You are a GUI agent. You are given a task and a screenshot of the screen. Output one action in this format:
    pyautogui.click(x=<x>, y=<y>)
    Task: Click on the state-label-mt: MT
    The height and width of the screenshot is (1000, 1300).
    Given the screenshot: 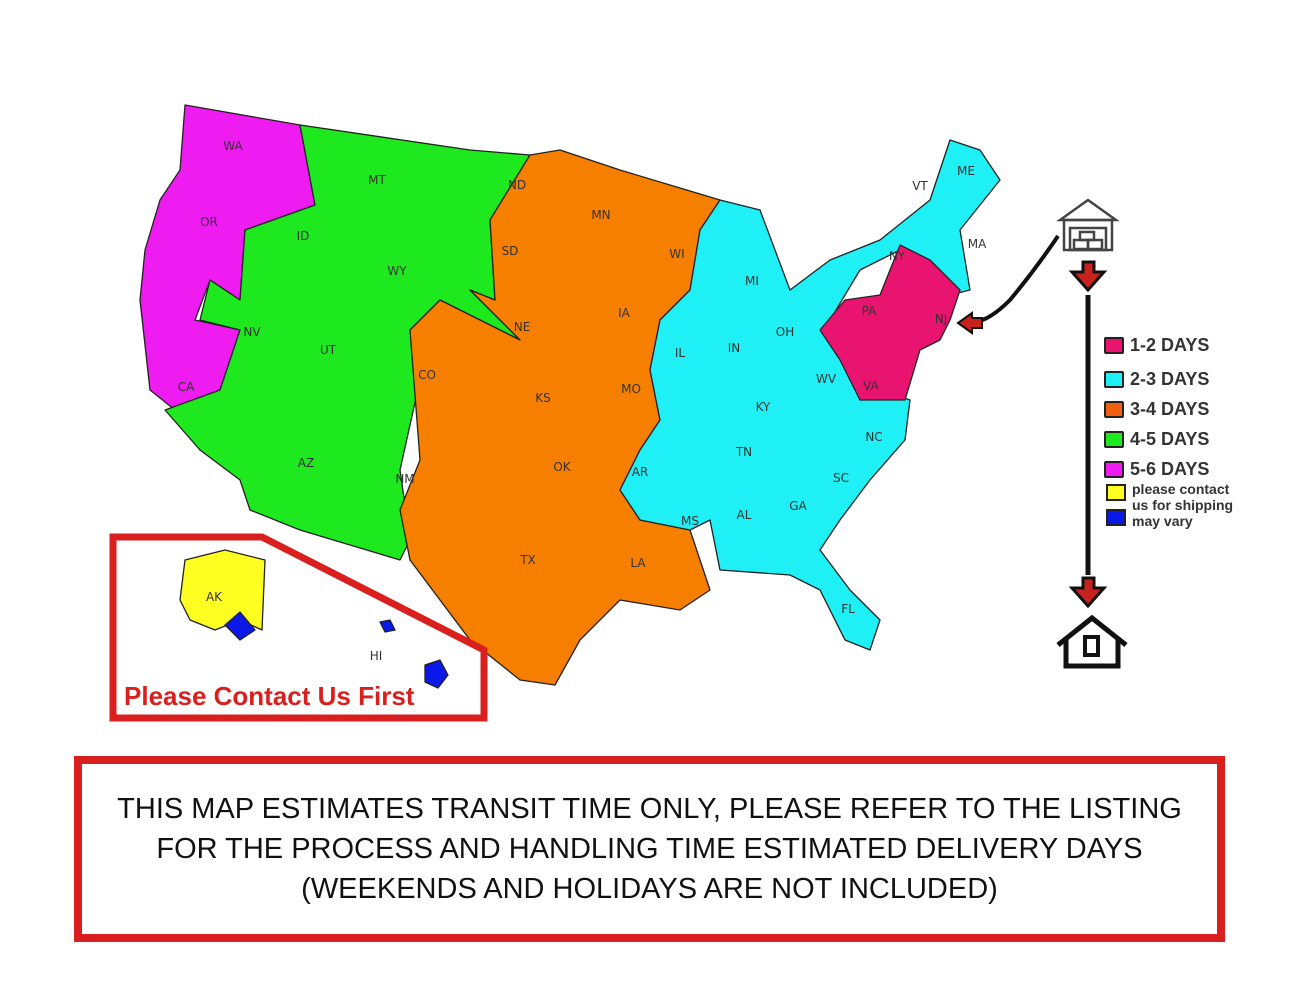 What is the action you would take?
    pyautogui.click(x=377, y=180)
    